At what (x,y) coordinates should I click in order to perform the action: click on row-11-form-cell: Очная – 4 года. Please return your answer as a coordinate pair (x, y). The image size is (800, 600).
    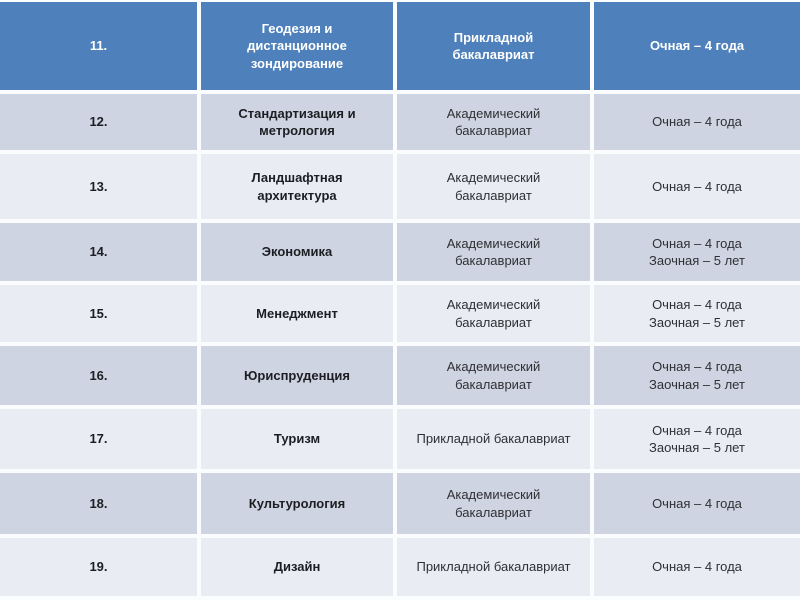
    Looking at the image, I should click on (697, 46).